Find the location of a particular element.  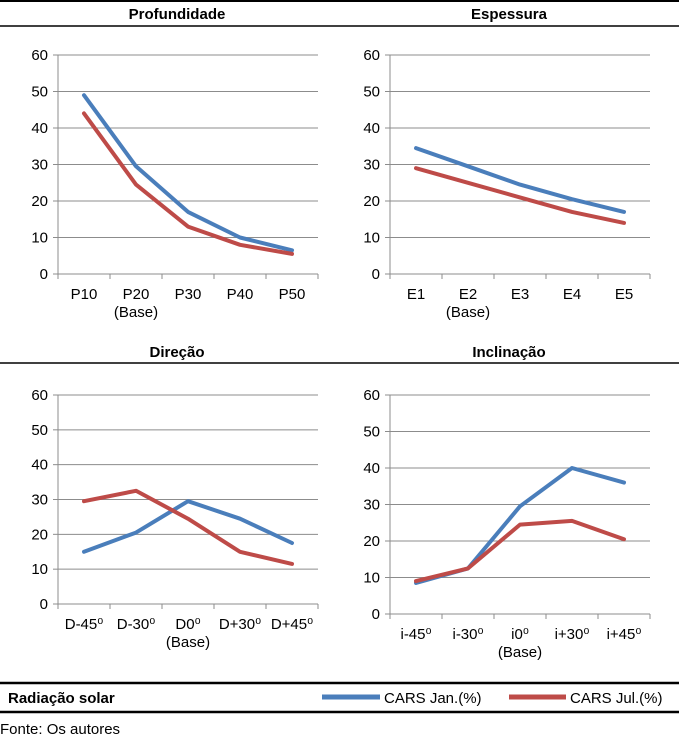

x-tick-label: D-30⁰ is located at coordinates (136, 624).